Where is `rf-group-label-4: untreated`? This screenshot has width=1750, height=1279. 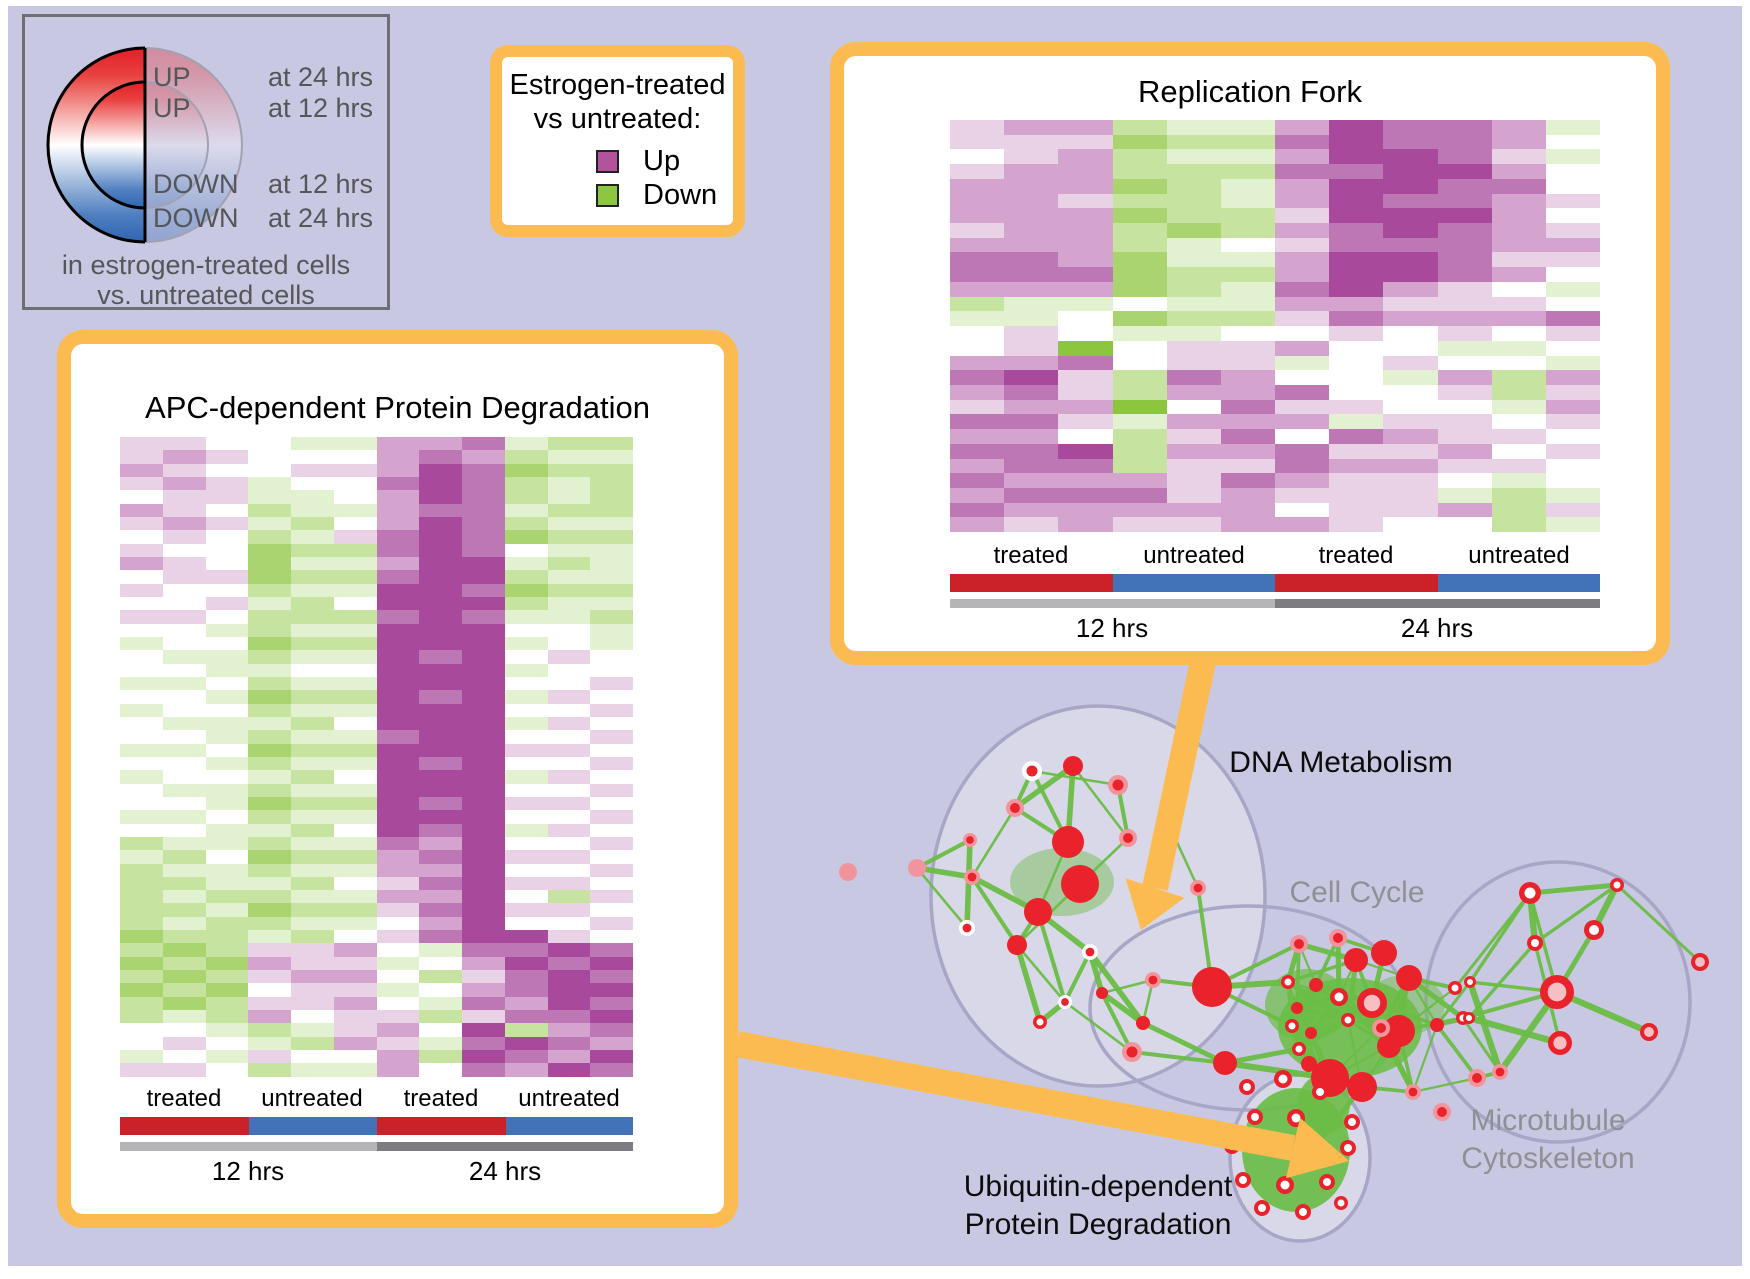 rf-group-label-4: untreated is located at coordinates (1519, 555).